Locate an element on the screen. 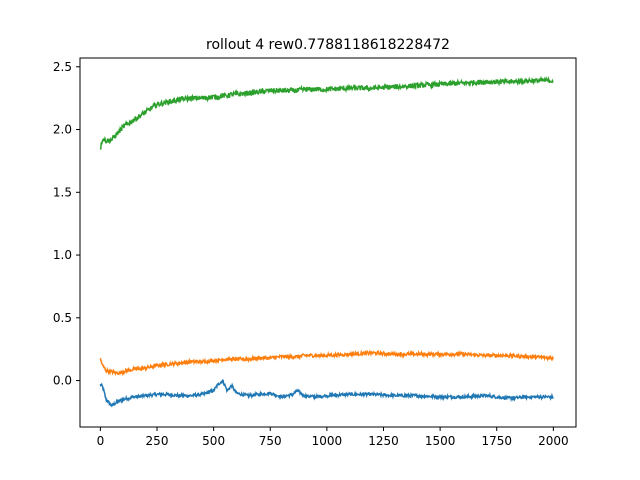 Image resolution: width=640 pixels, height=480 pixels. y-tick-label: 0.0 is located at coordinates (62, 381).